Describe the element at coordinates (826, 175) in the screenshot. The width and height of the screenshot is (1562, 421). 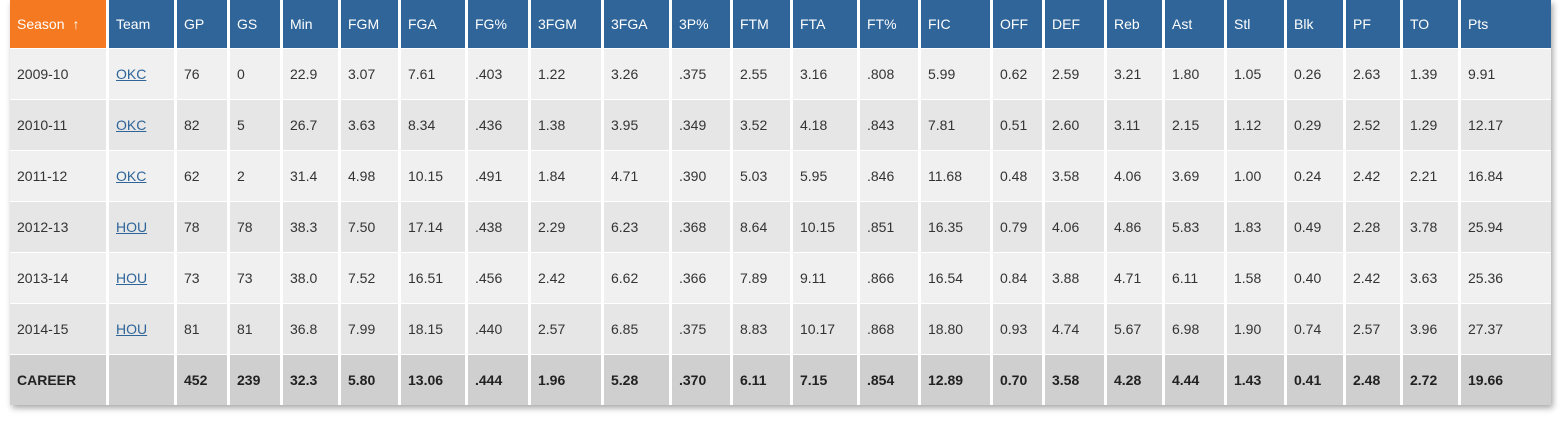
I see `stat-cell: 5.95` at that location.